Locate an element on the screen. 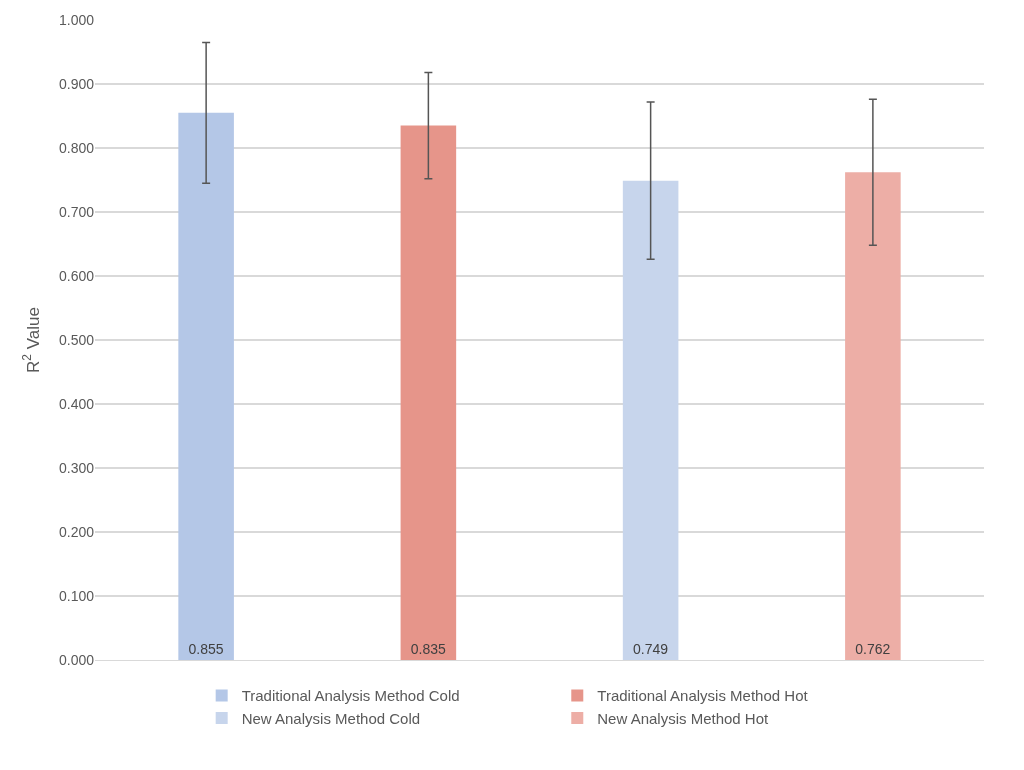  y-tick-label: 0.300 is located at coordinates (76, 467).